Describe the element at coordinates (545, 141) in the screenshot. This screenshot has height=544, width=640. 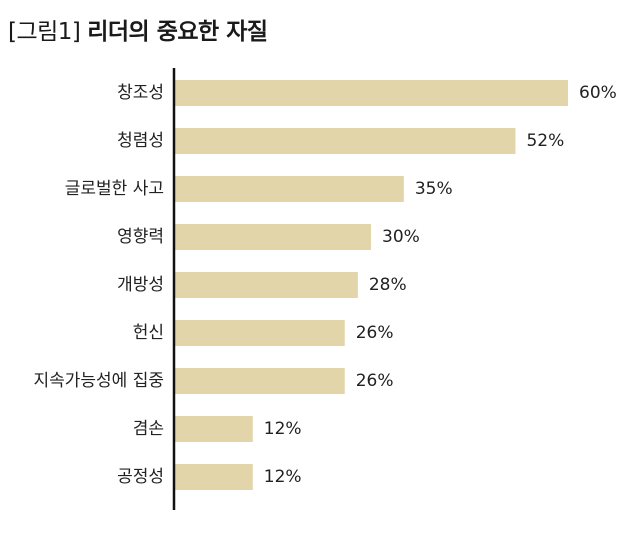
I see `value-label-2: 52%` at that location.